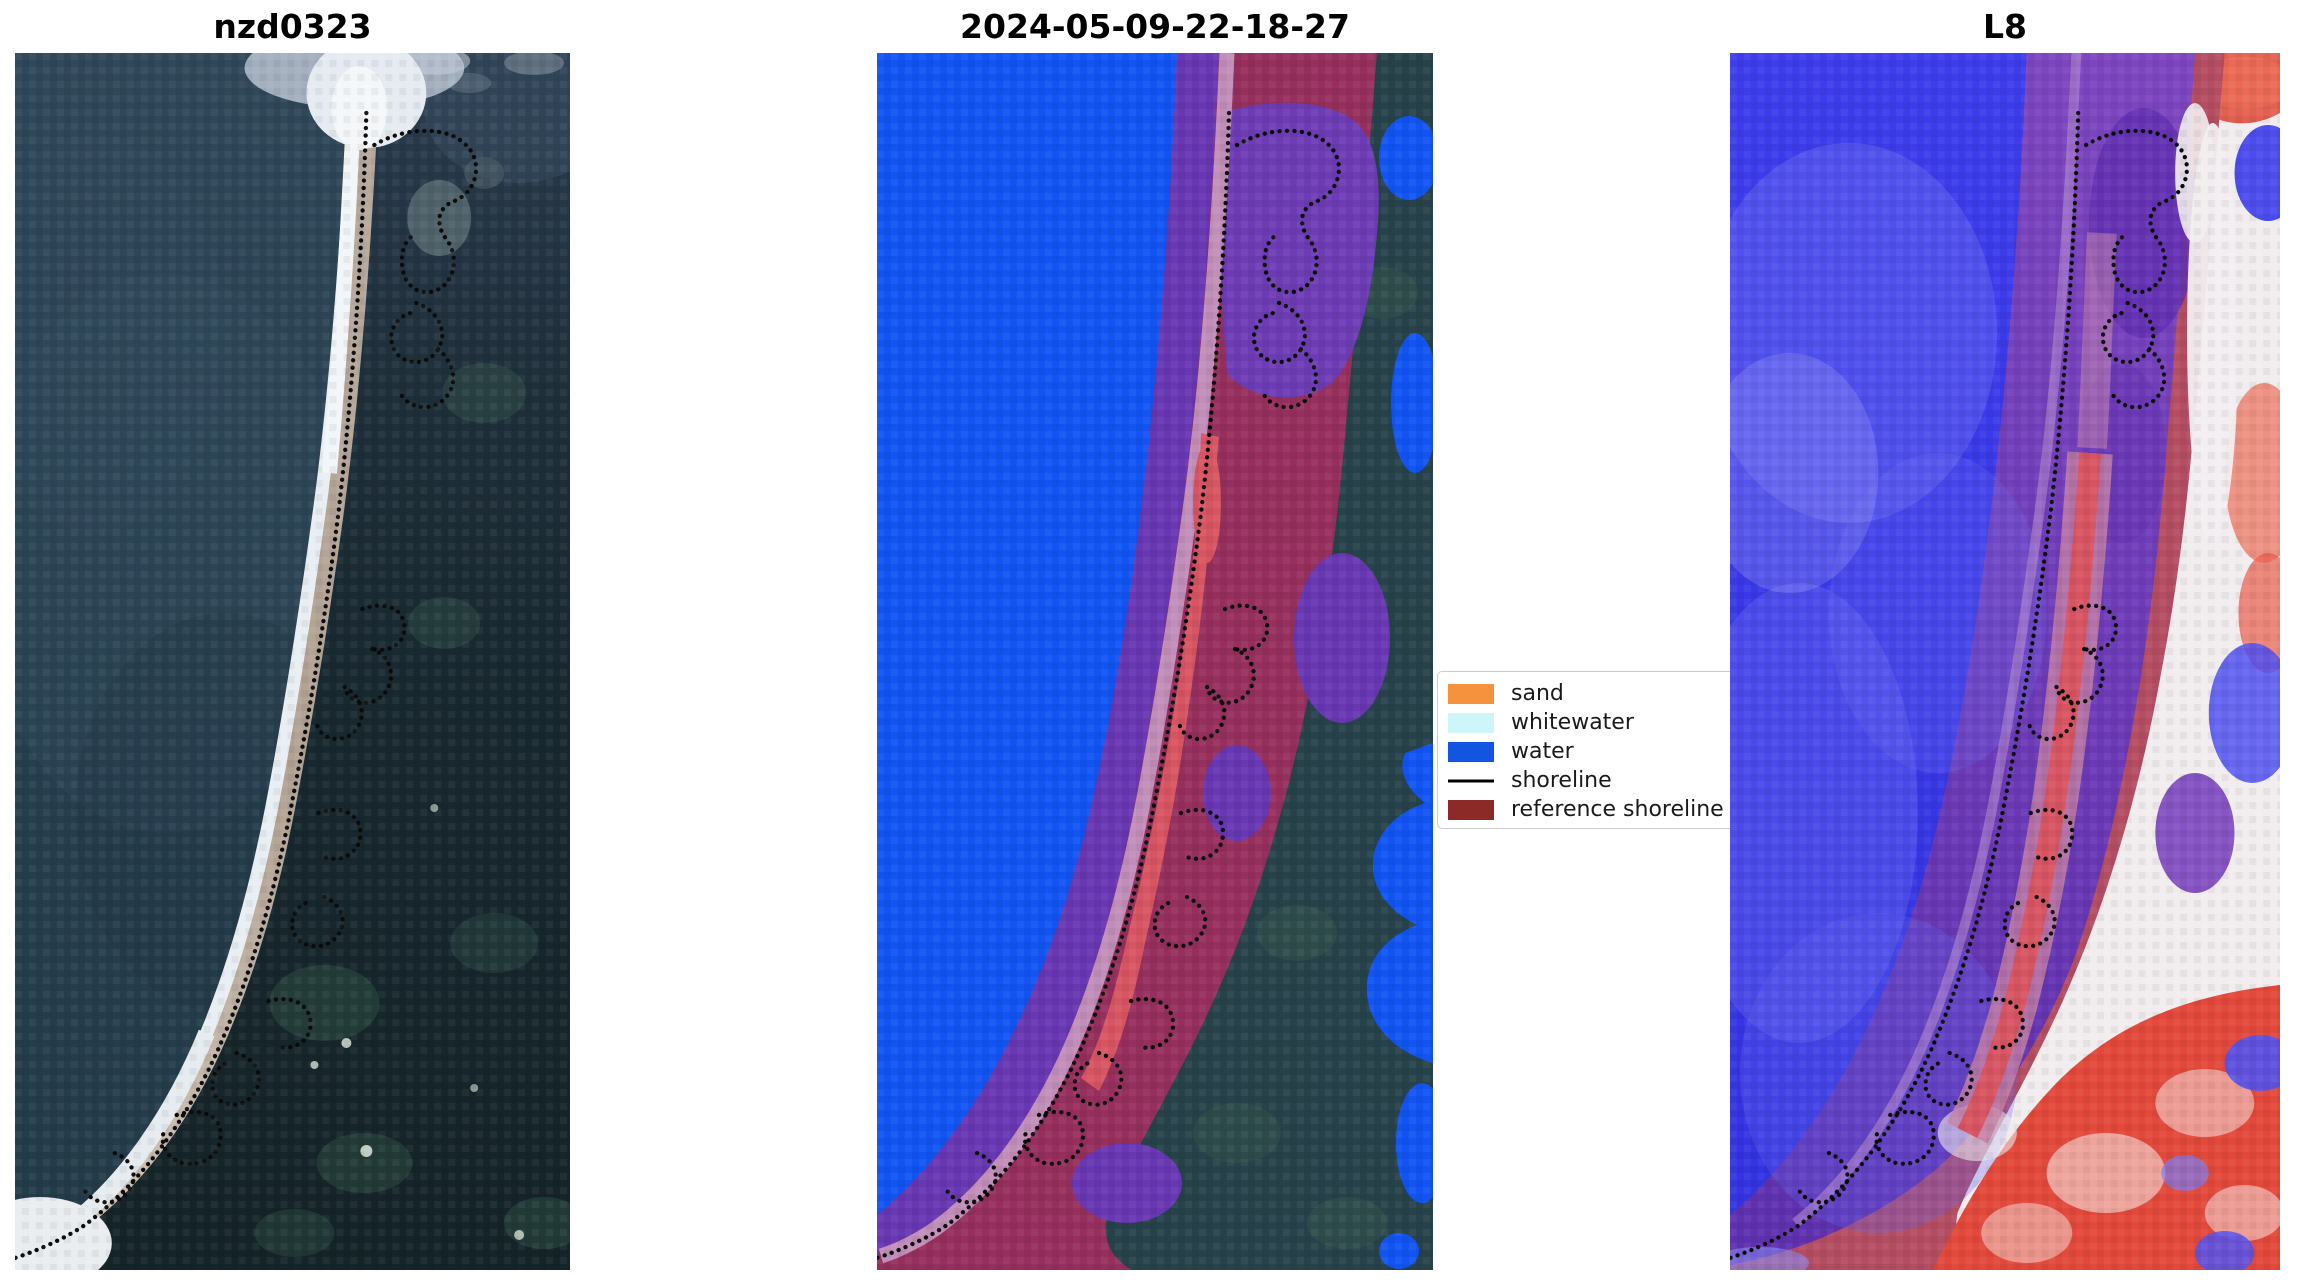 This screenshot has width=2297, height=1283. What do you see at coordinates (1607, 751) in the screenshot?
I see `legend-item-water: water` at bounding box center [1607, 751].